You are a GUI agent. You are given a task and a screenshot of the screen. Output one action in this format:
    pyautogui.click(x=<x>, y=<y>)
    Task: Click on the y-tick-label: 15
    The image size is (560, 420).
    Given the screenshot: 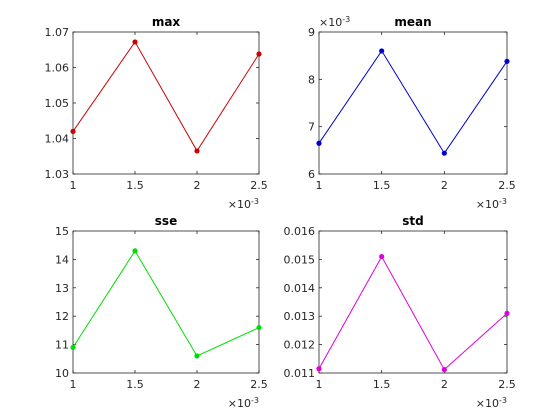 What is the action you would take?
    pyautogui.click(x=62, y=231)
    